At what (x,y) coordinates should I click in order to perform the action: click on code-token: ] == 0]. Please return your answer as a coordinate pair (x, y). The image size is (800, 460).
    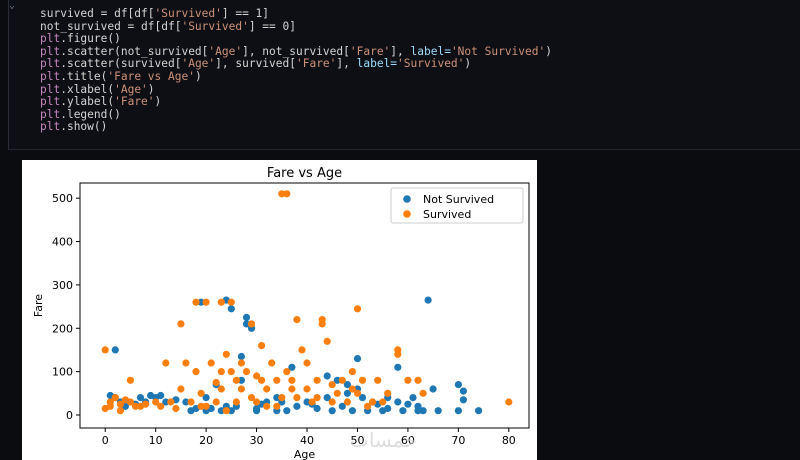
    Looking at the image, I should click on (272, 26).